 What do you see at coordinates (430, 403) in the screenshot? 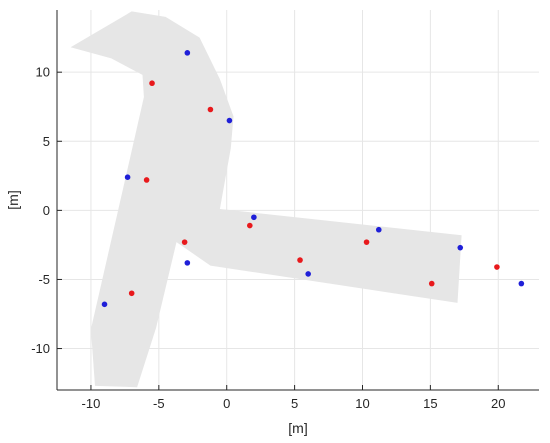
I see `x-tick-label: 15` at bounding box center [430, 403].